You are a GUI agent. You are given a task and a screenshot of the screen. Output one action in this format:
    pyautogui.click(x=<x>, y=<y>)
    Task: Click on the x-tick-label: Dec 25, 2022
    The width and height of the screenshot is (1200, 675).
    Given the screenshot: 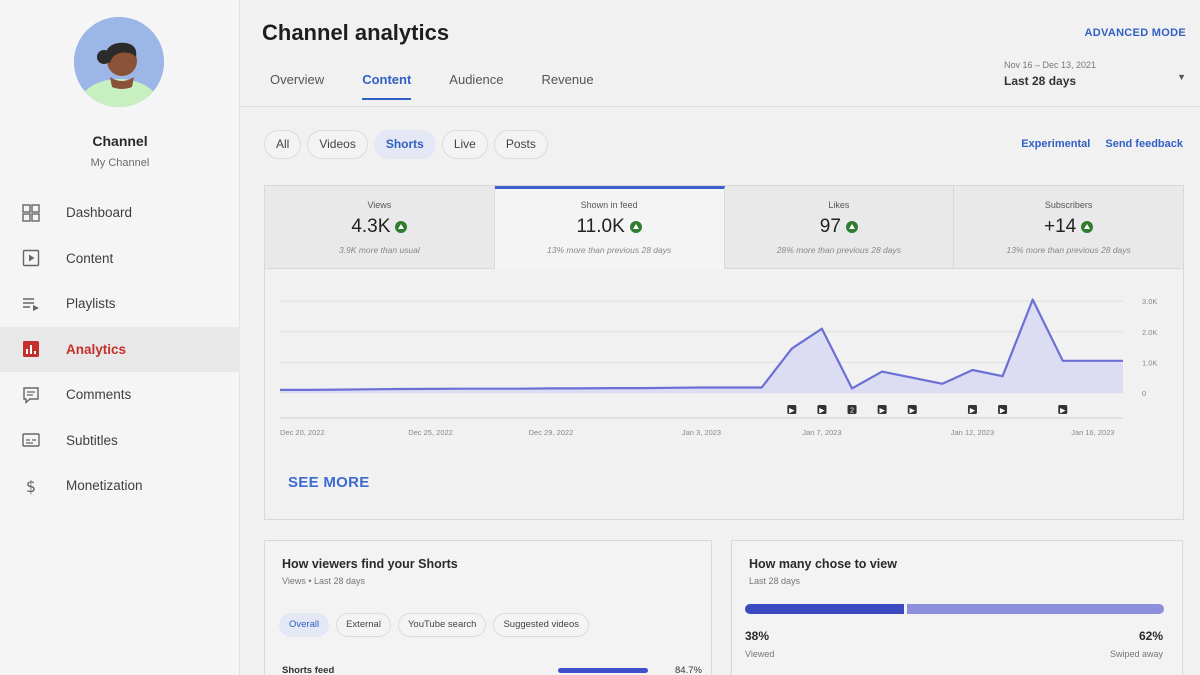 What is the action you would take?
    pyautogui.click(x=430, y=432)
    